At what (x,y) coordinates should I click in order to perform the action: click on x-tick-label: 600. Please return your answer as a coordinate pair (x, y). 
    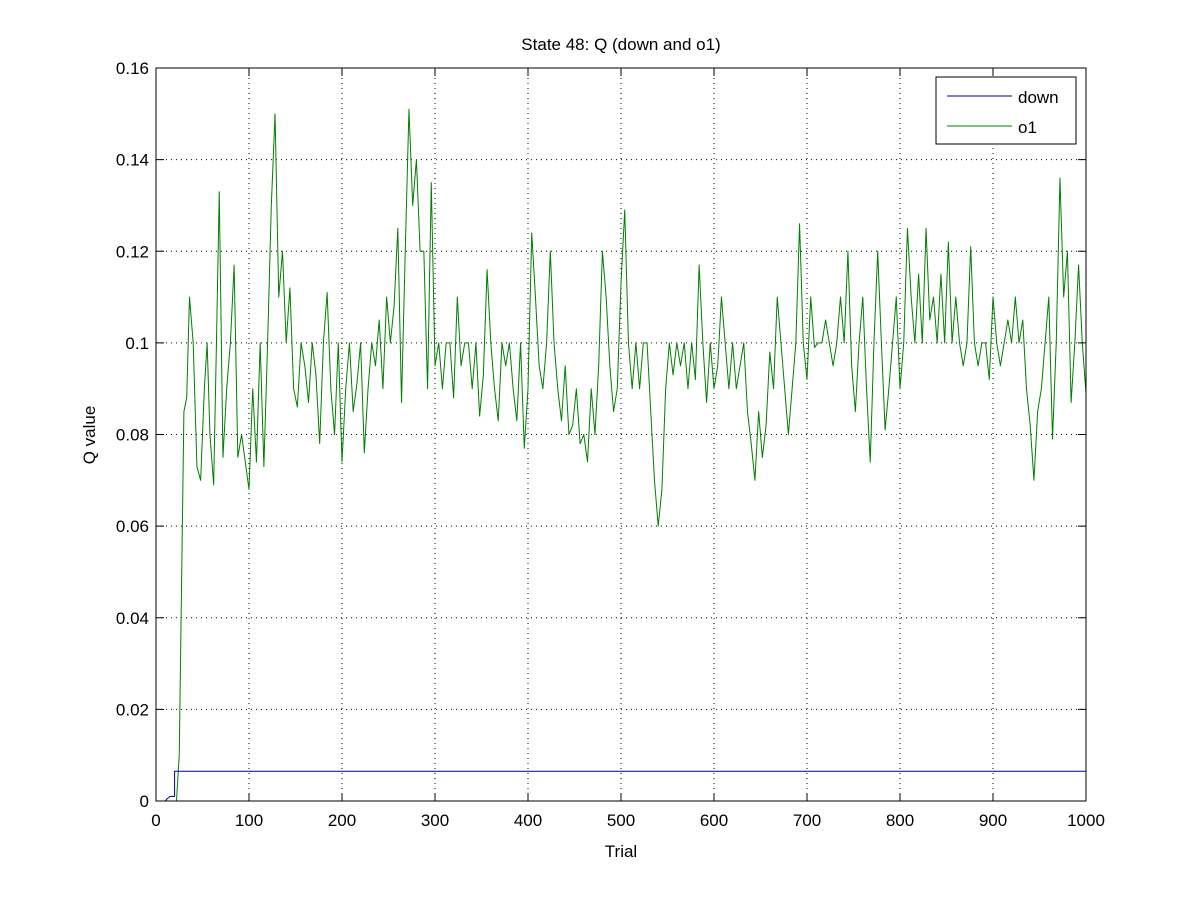
    Looking at the image, I should click on (714, 820).